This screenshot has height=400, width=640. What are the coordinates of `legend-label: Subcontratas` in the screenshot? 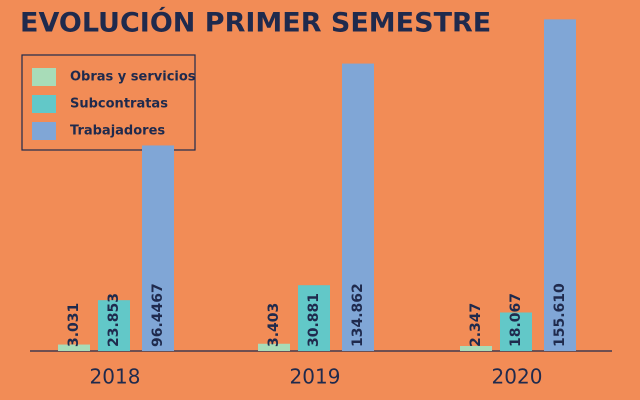 It's located at (119, 104).